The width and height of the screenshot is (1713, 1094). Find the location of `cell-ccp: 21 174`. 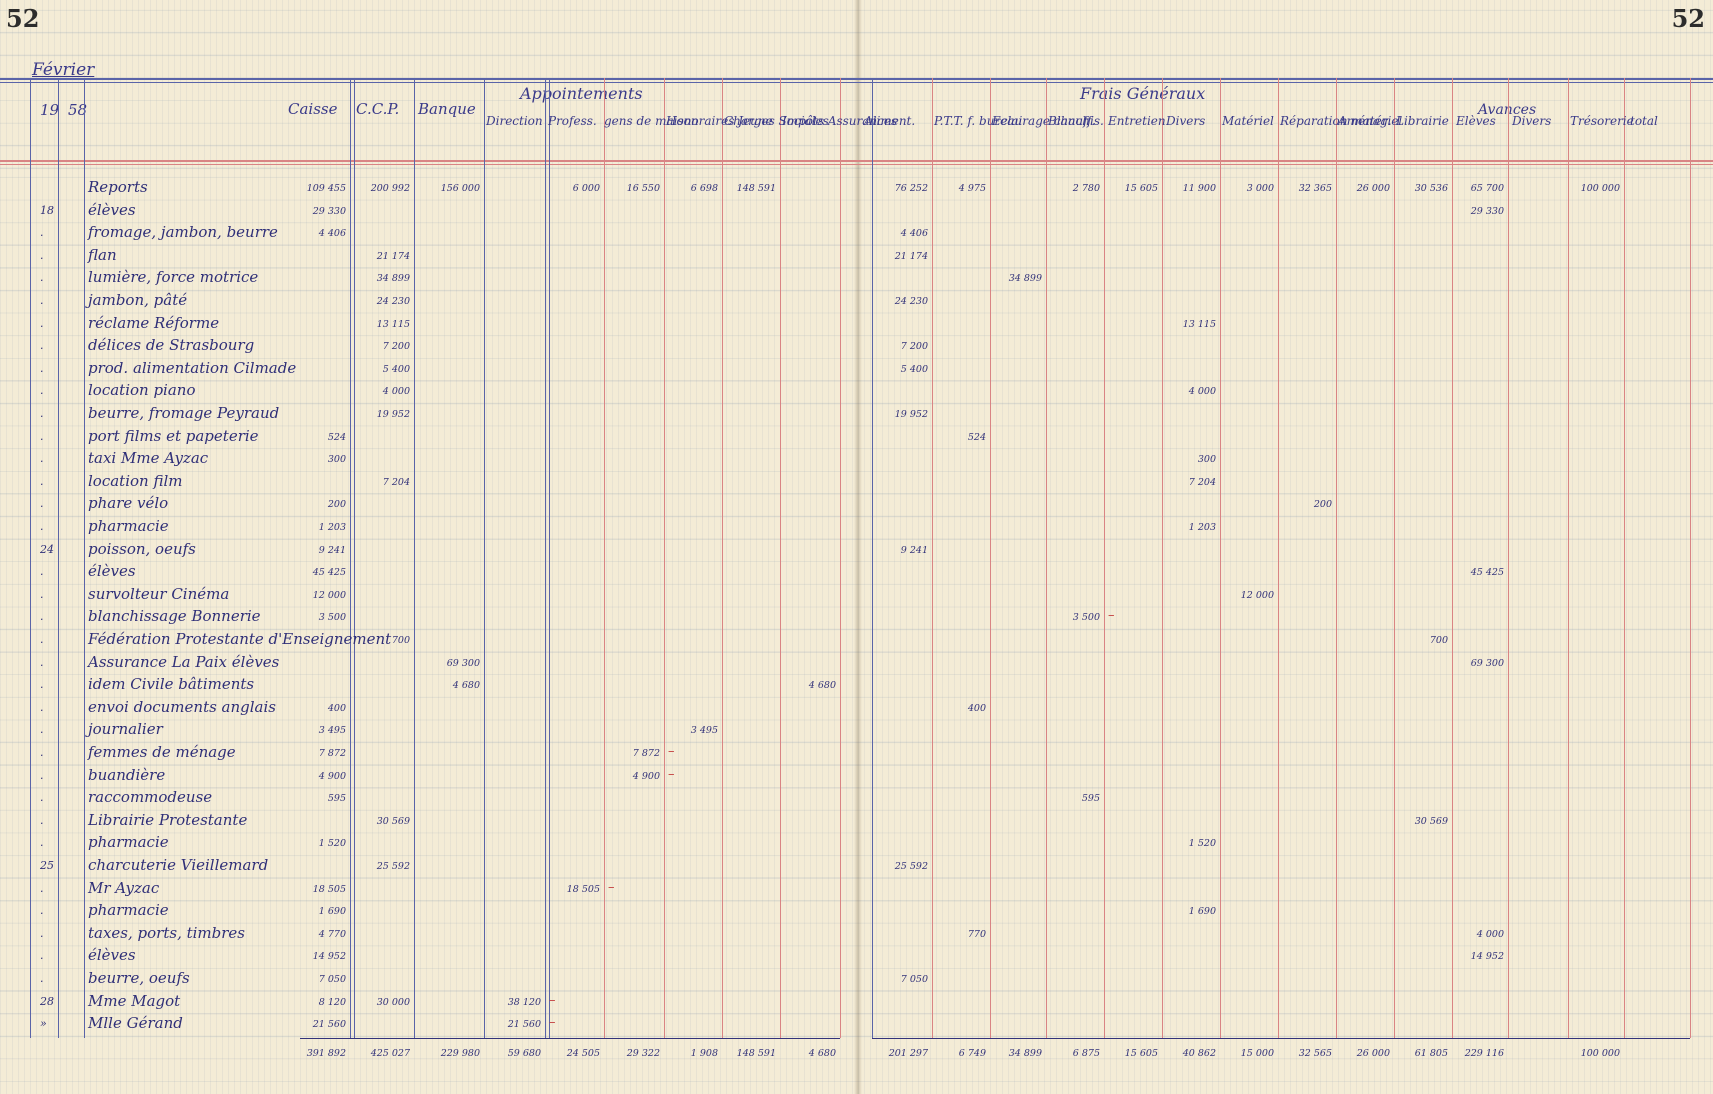

cell-ccp: 21 174 is located at coordinates (393, 256).